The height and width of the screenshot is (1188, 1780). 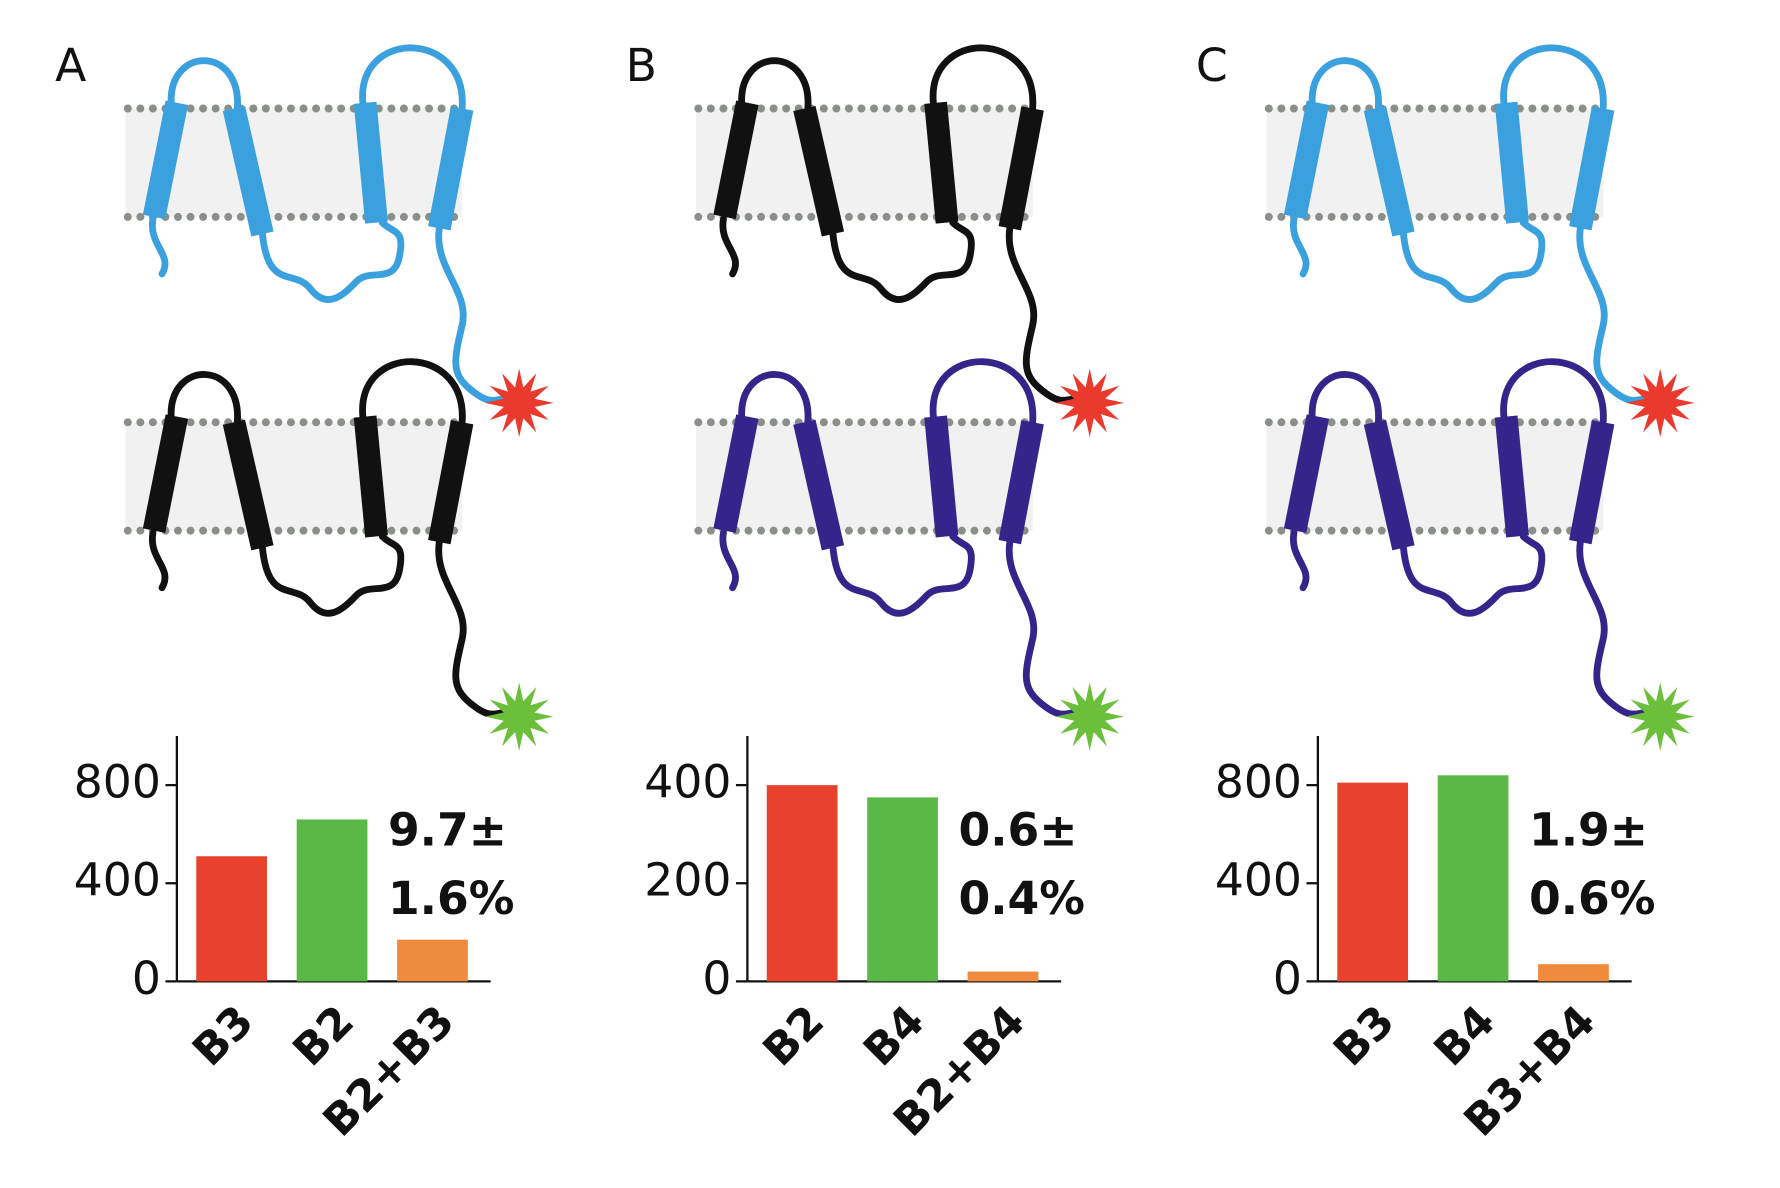 What do you see at coordinates (1017, 830) in the screenshot?
I see `annotation: 0.6±` at bounding box center [1017, 830].